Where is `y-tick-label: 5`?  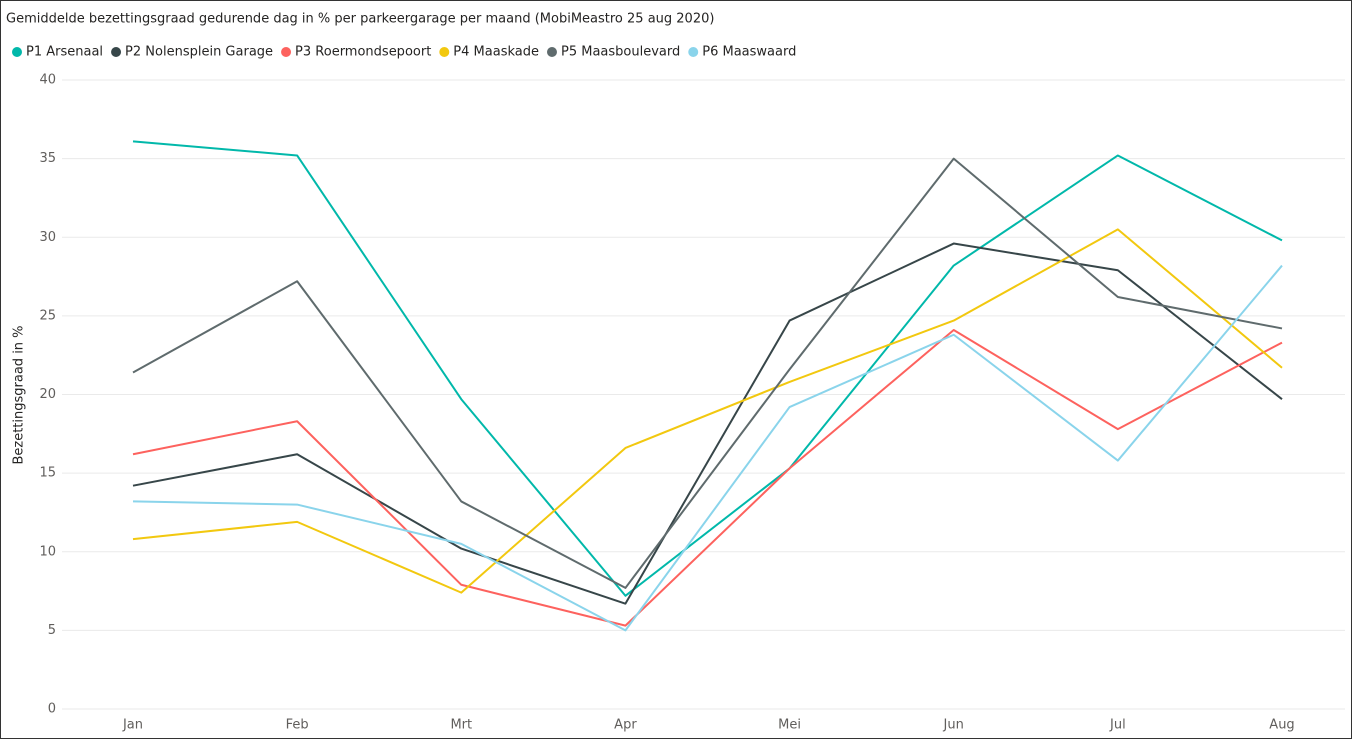
y-tick-label: 5 is located at coordinates (52, 630).